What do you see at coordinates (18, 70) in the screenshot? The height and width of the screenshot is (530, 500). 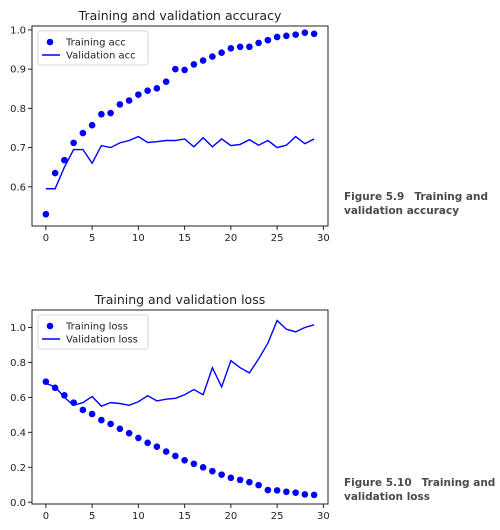 I see `y-tick-label: 0.9` at bounding box center [18, 70].